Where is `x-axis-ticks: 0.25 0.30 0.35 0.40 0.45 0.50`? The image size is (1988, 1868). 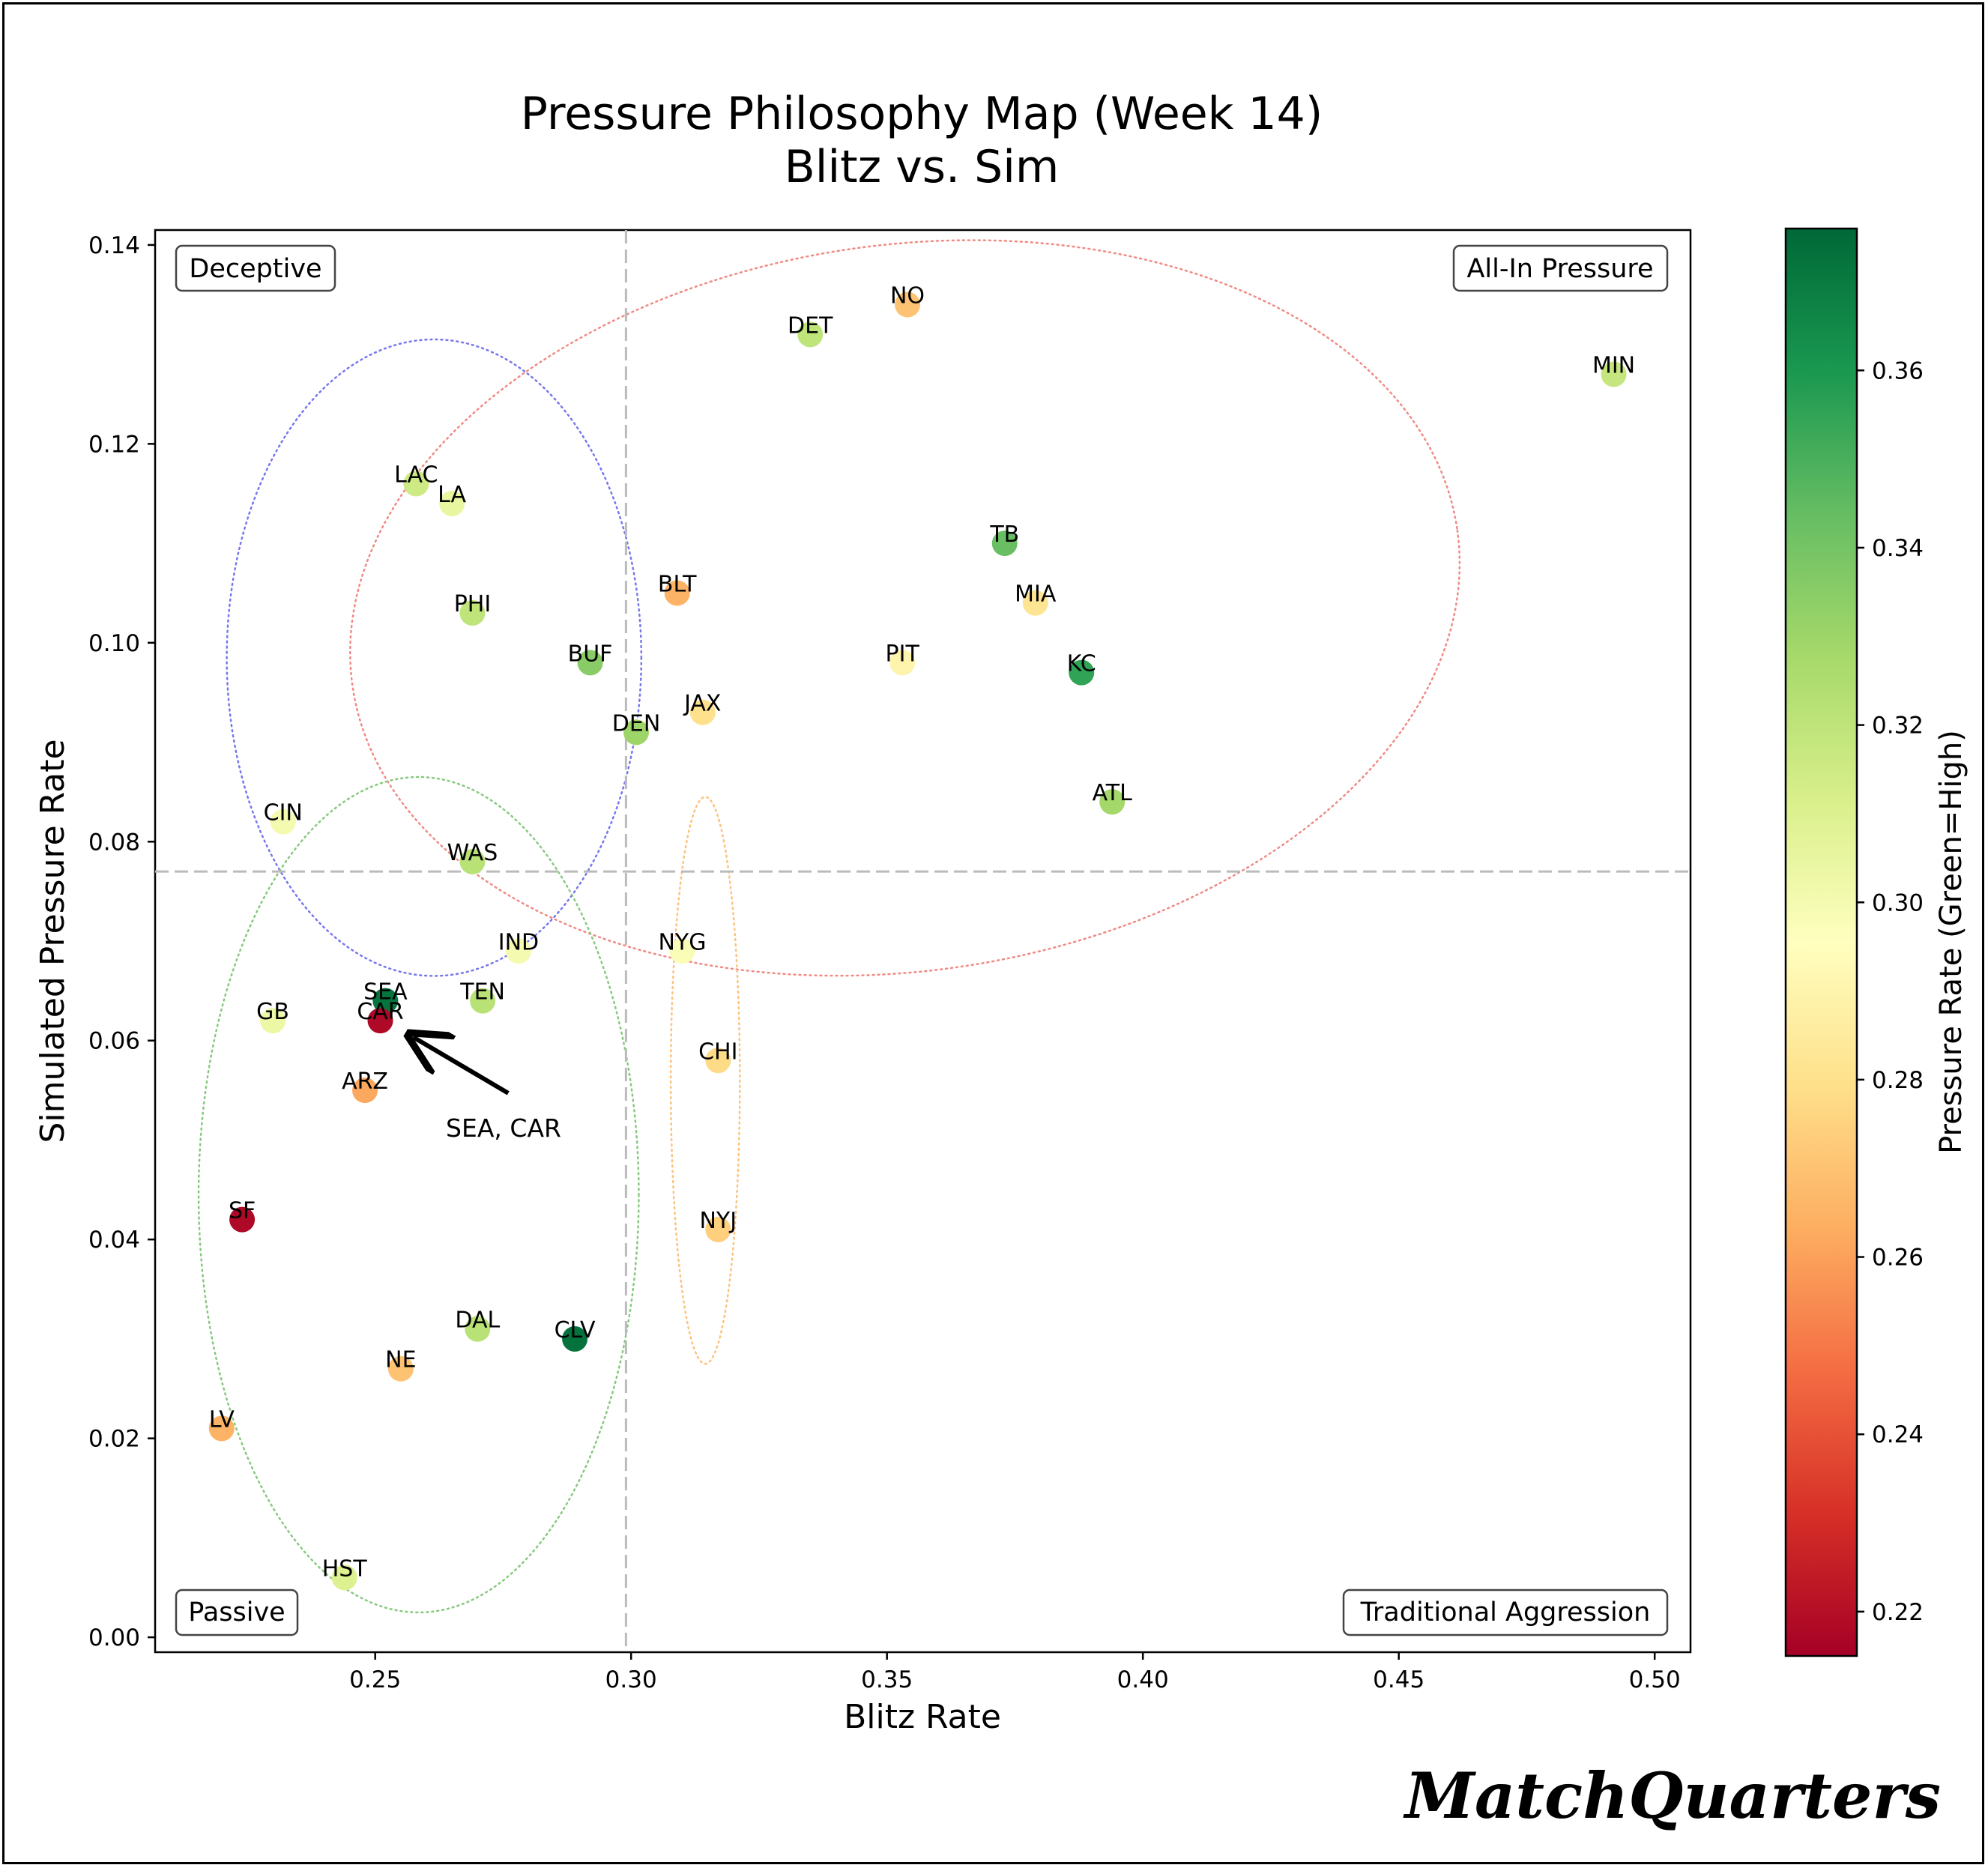 x-axis-ticks: 0.25 0.30 0.35 0.40 0.45 0.50 is located at coordinates (1015, 1672).